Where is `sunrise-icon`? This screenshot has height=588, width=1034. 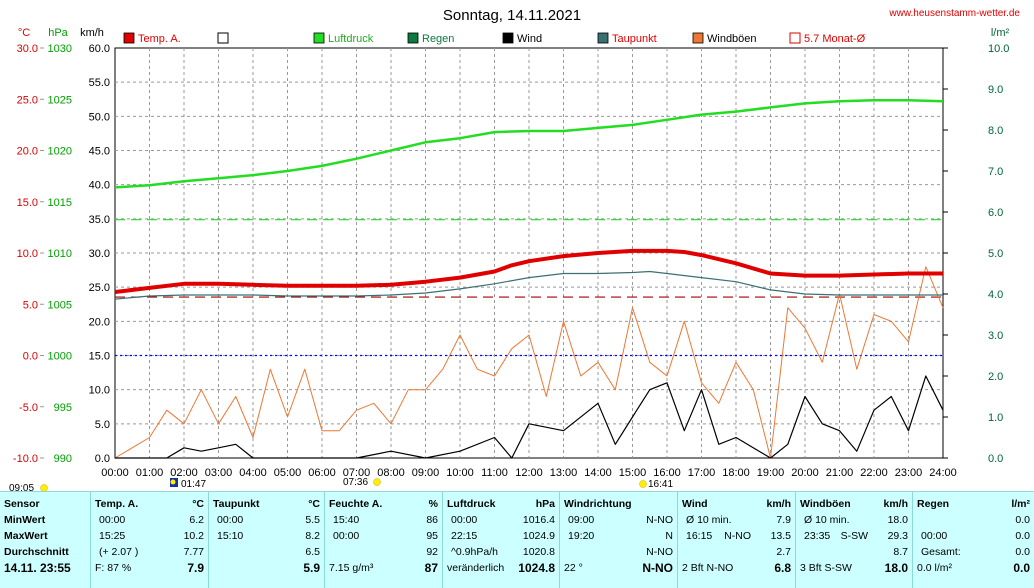
sunrise-icon is located at coordinates (377, 482).